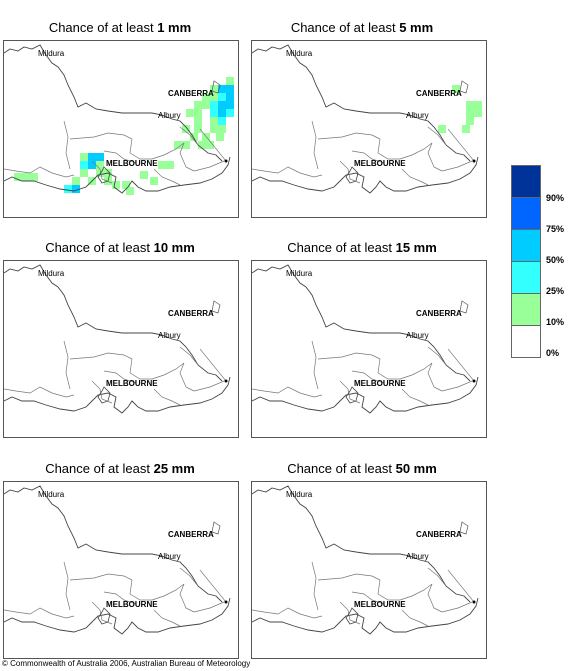 Image resolution: width=570 pixels, height=671 pixels. I want to click on map-10mm: Mildura CANBERRA Albury MELBOURNE, so click(121, 349).